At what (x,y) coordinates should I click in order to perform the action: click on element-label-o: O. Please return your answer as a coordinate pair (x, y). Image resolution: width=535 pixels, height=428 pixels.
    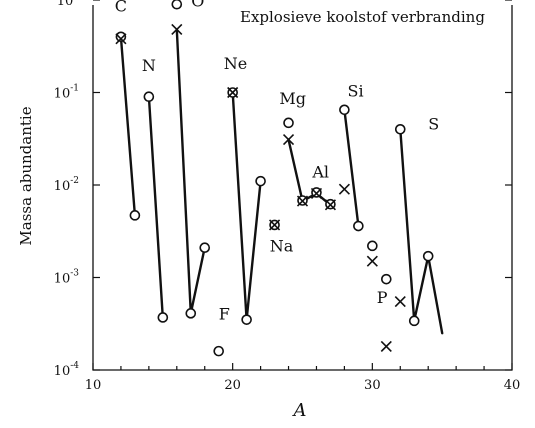
    Looking at the image, I should click on (197, 5).